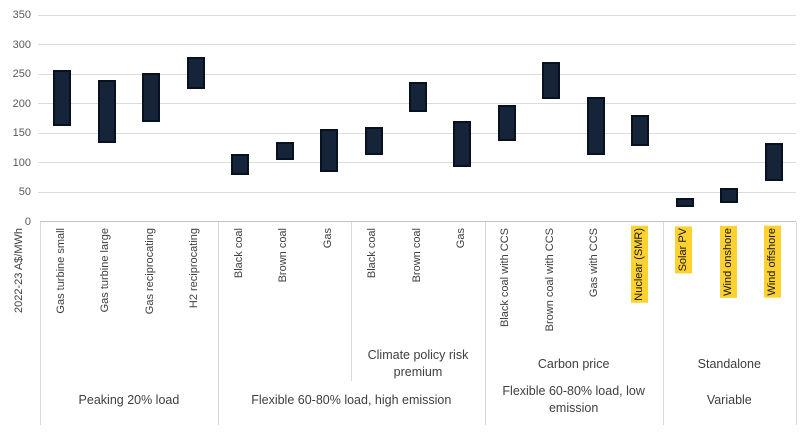 The height and width of the screenshot is (441, 800). What do you see at coordinates (418, 221) in the screenshot?
I see `x-axis-line` at bounding box center [418, 221].